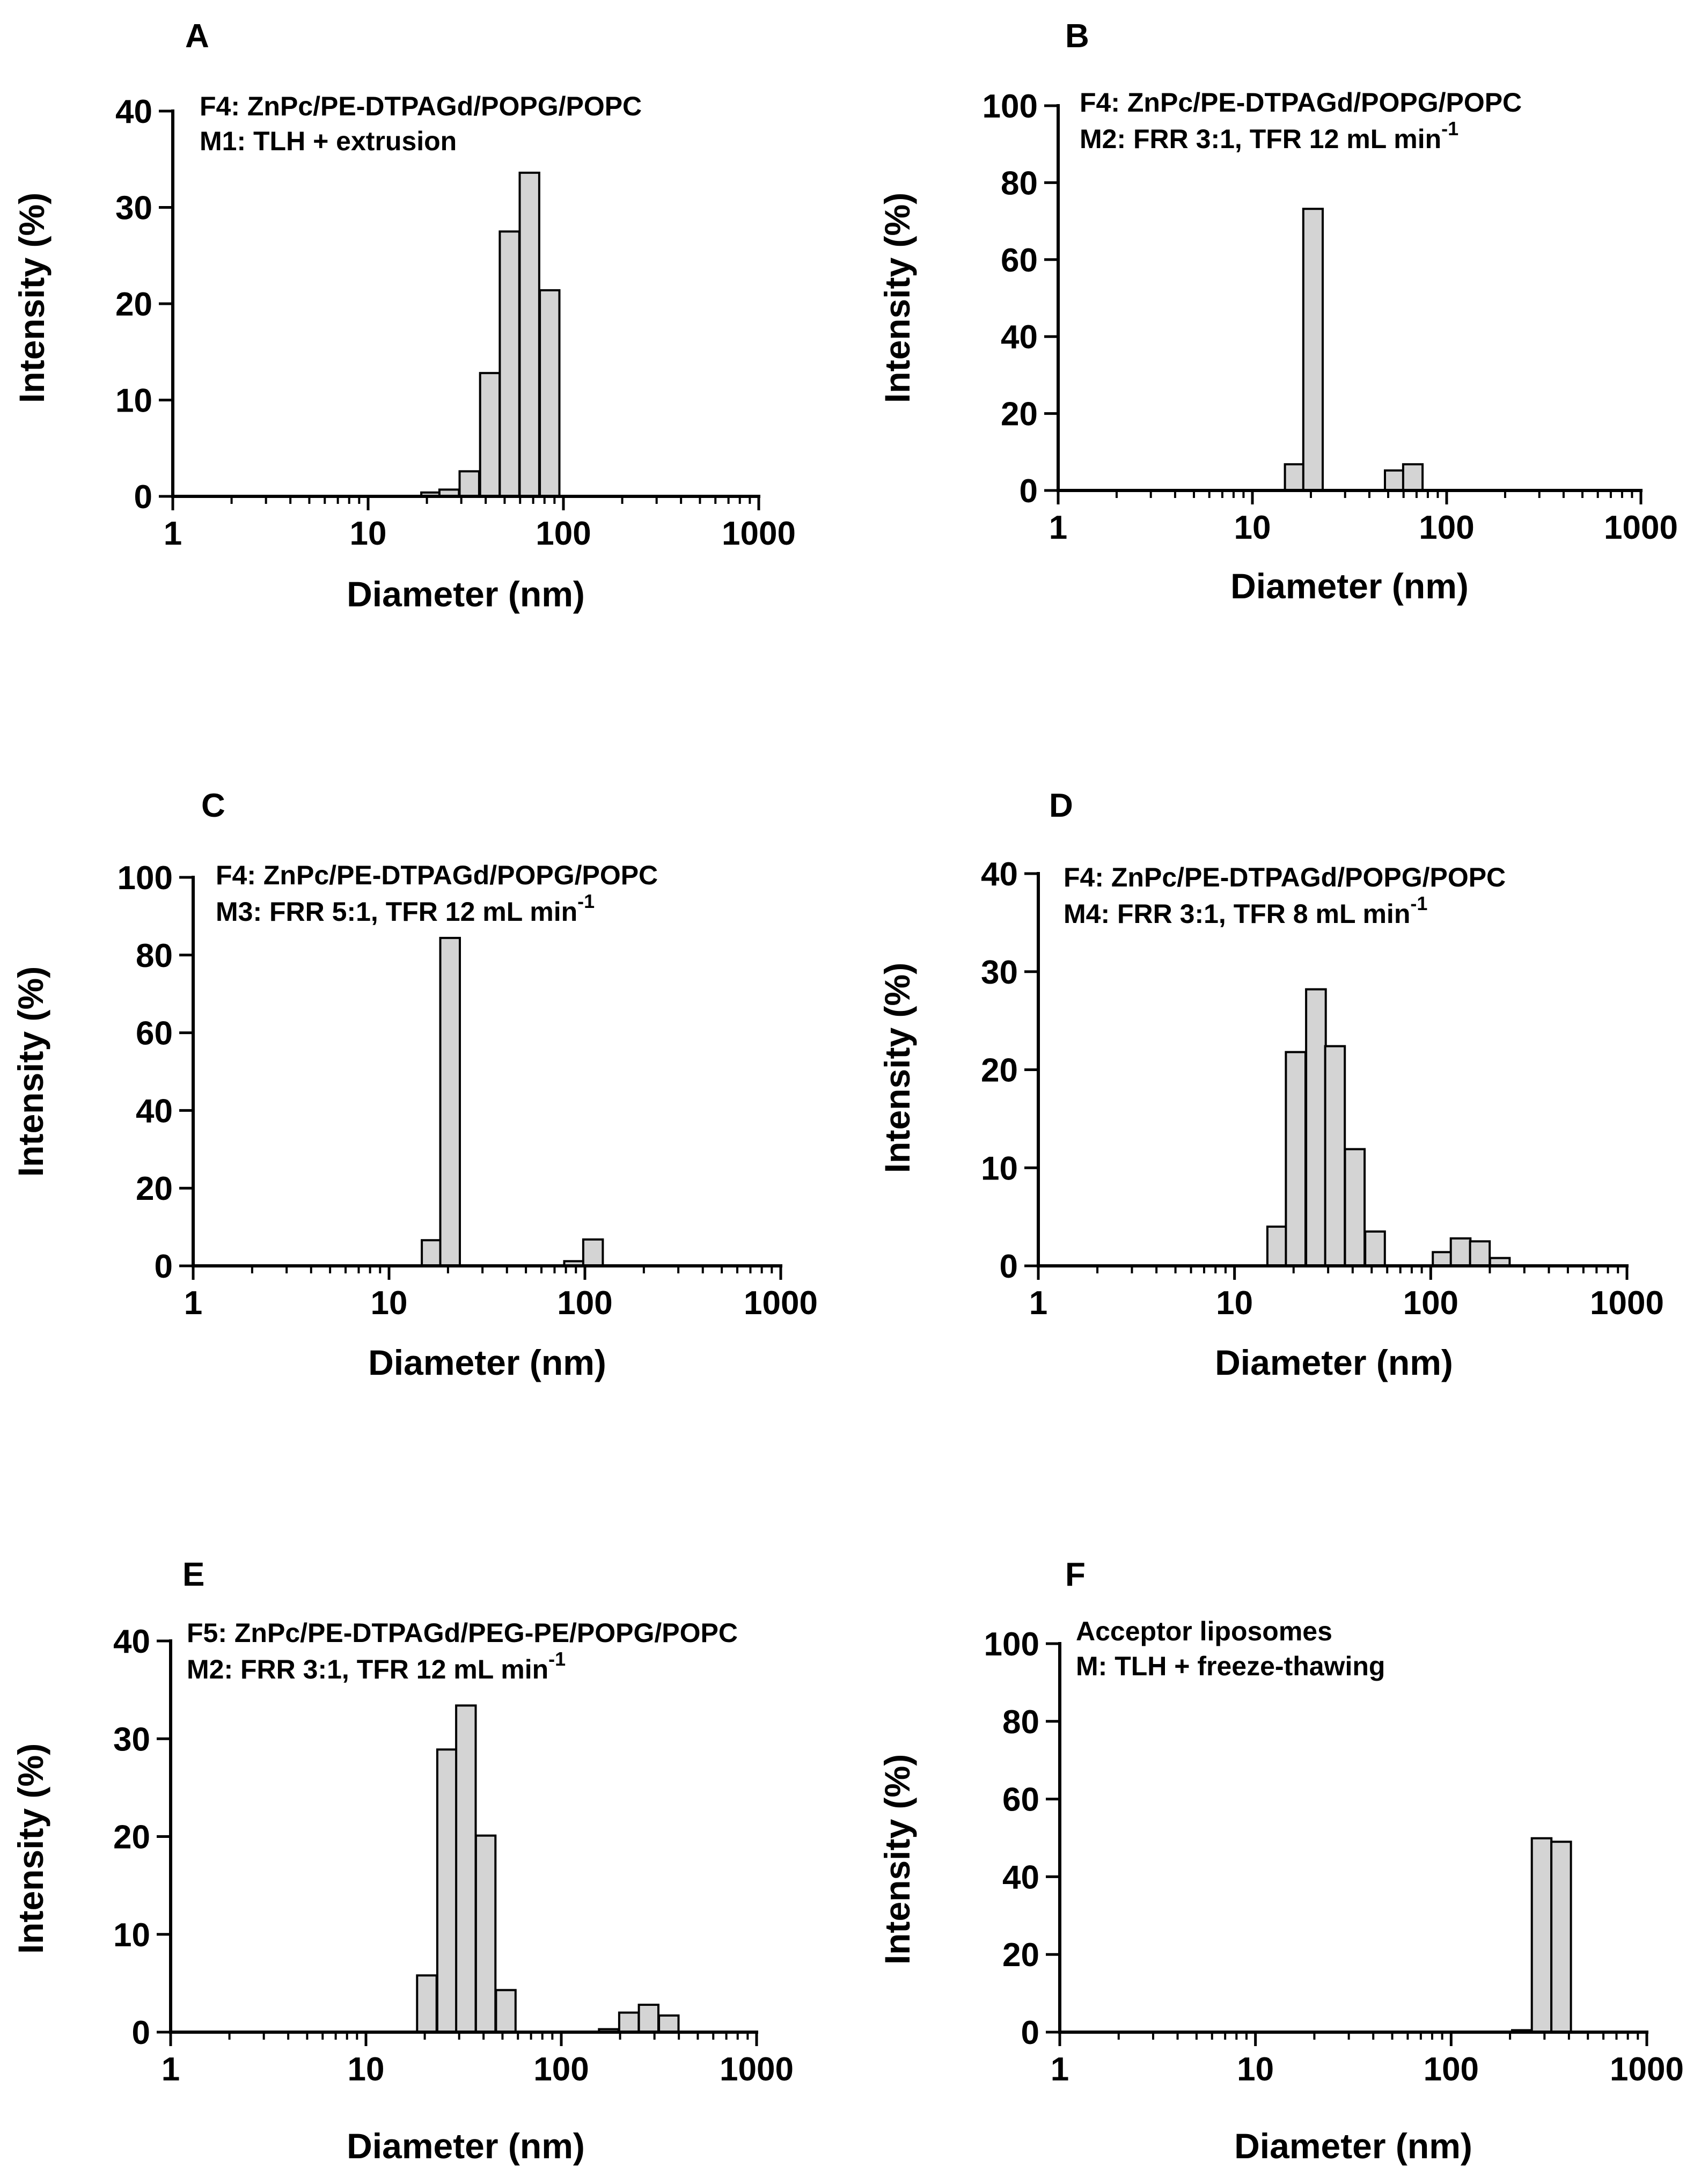 This screenshot has height=2184, width=1701. Describe the element at coordinates (397, 912) in the screenshot. I see `annotation-text: M3: FRR 5:1, TFR 12 mL min` at that location.